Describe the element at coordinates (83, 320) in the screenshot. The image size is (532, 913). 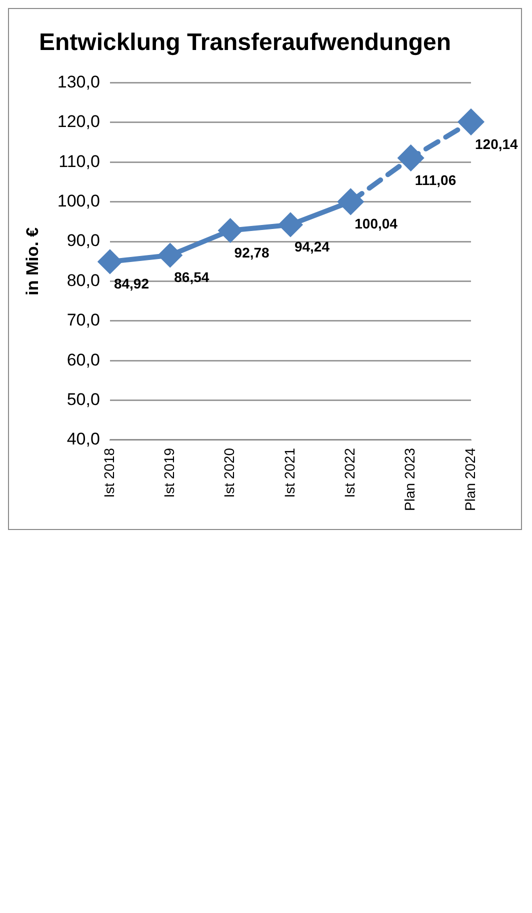
I see `y-tick-label: 70,0` at that location.